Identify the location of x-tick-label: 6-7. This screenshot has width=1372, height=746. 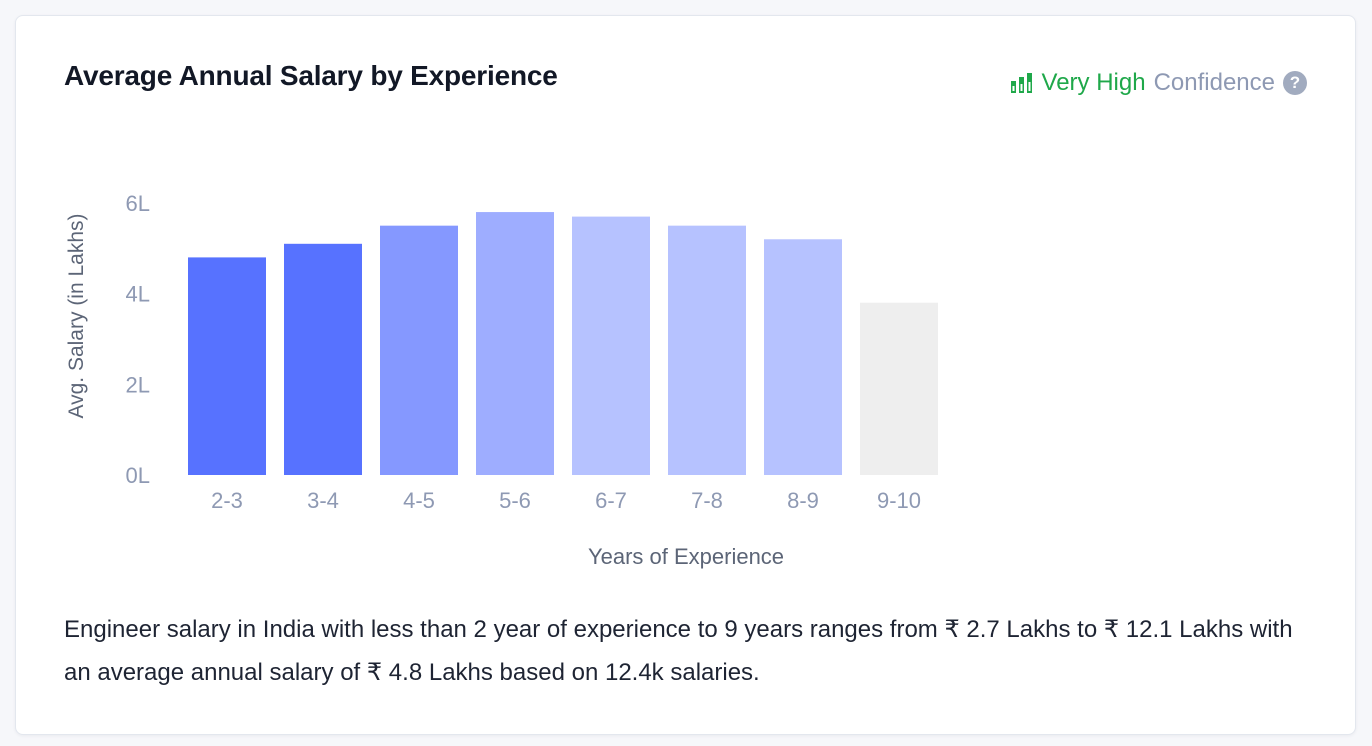
(611, 500).